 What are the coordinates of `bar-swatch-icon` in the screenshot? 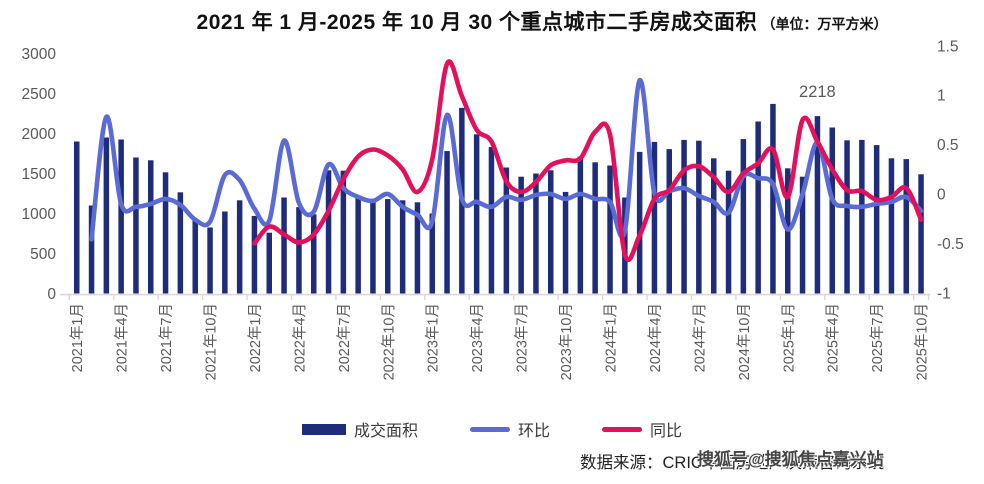 It's located at (323, 429).